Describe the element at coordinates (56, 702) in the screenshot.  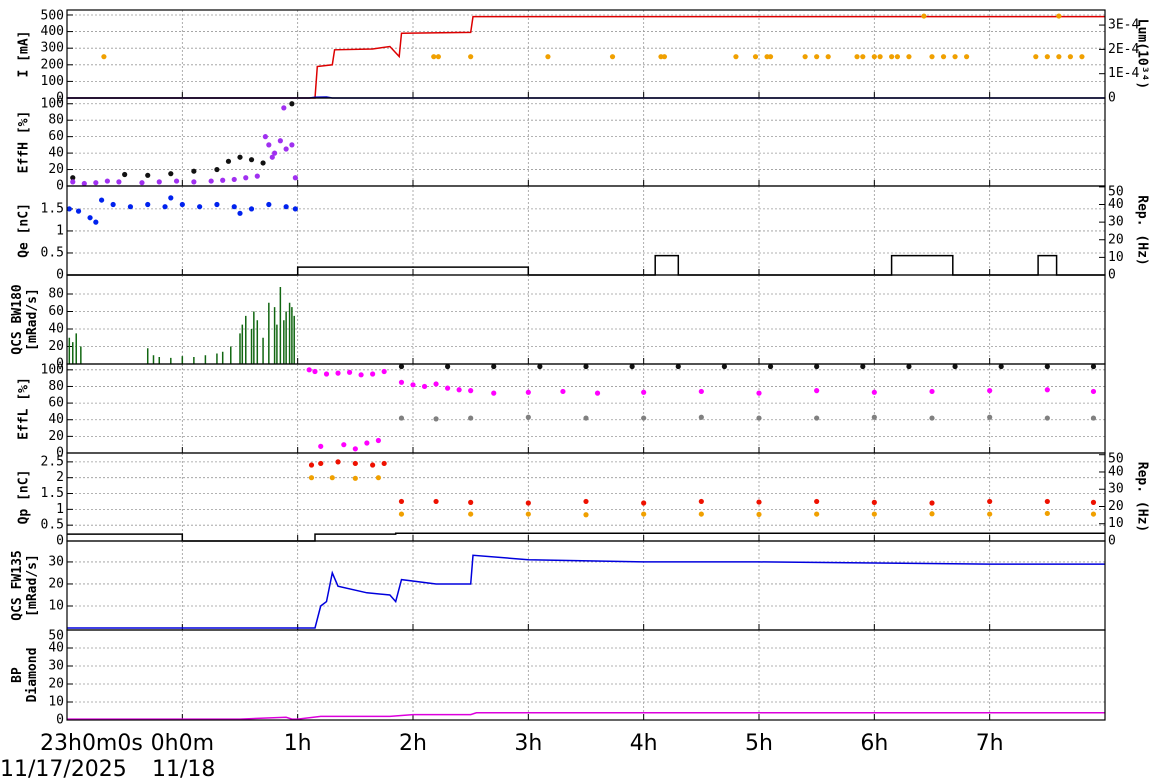
I see `y-tick-label: 10` at that location.